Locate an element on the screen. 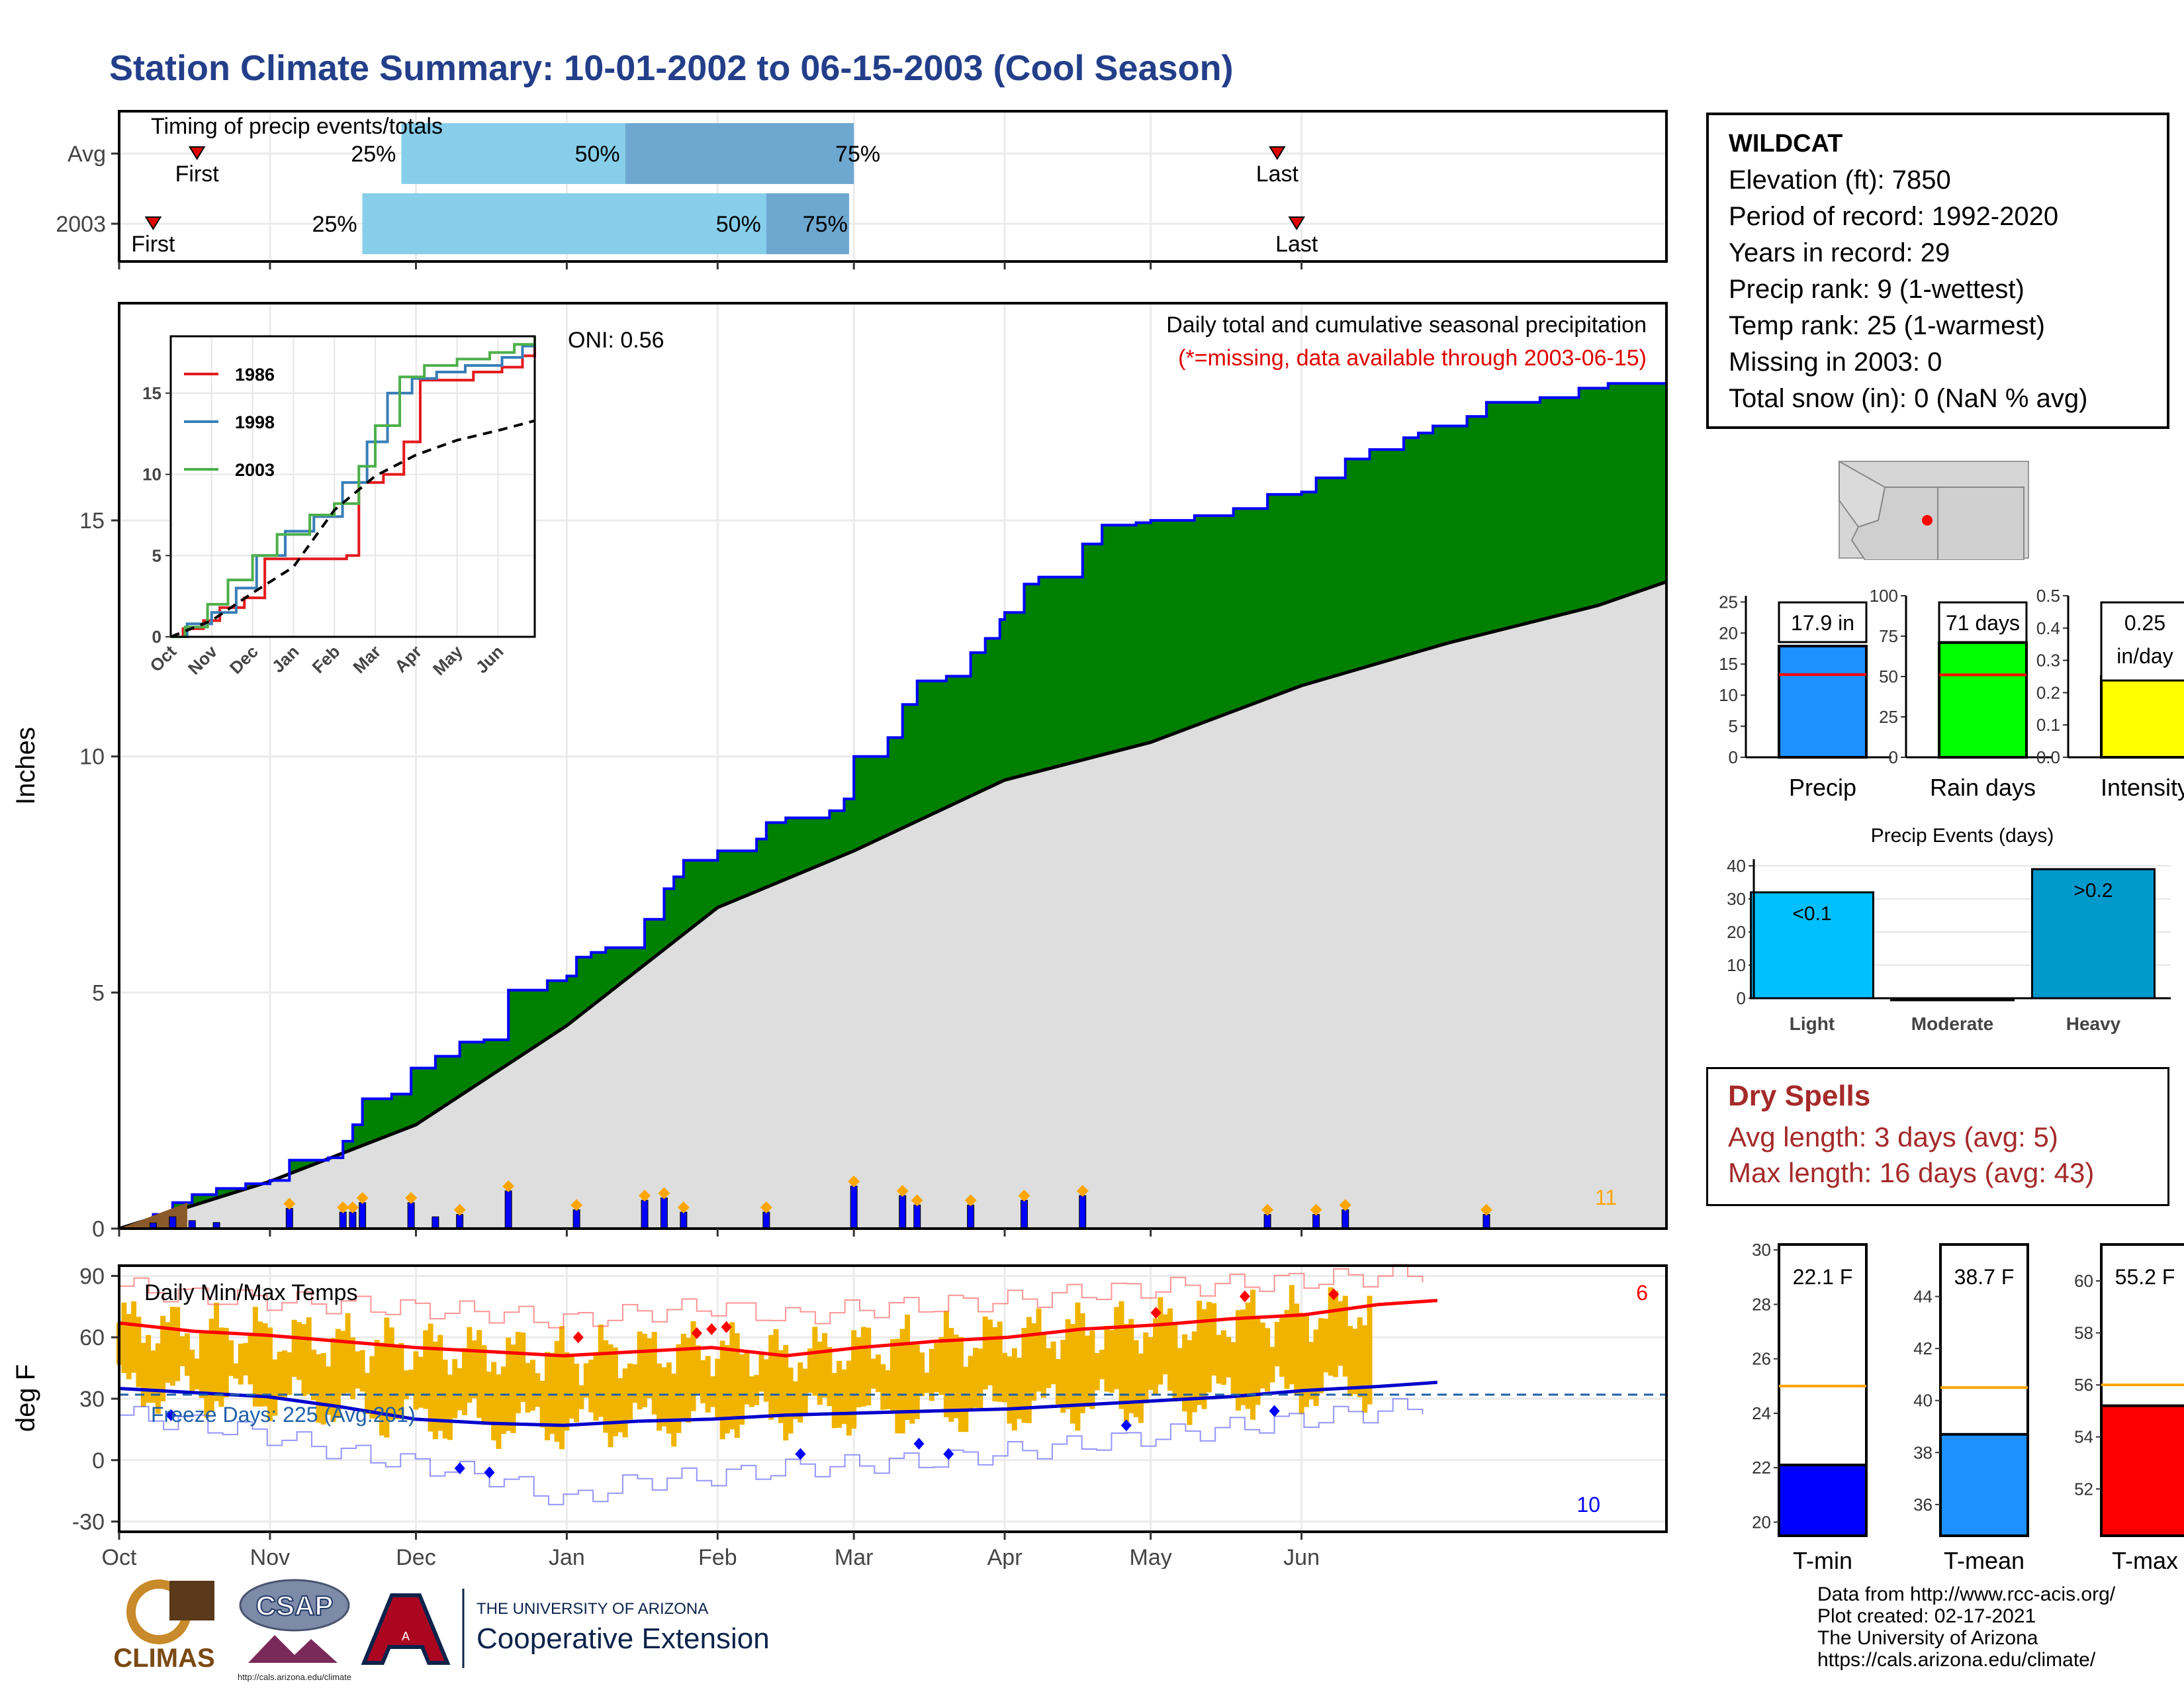  inset-bg is located at coordinates (353, 486).